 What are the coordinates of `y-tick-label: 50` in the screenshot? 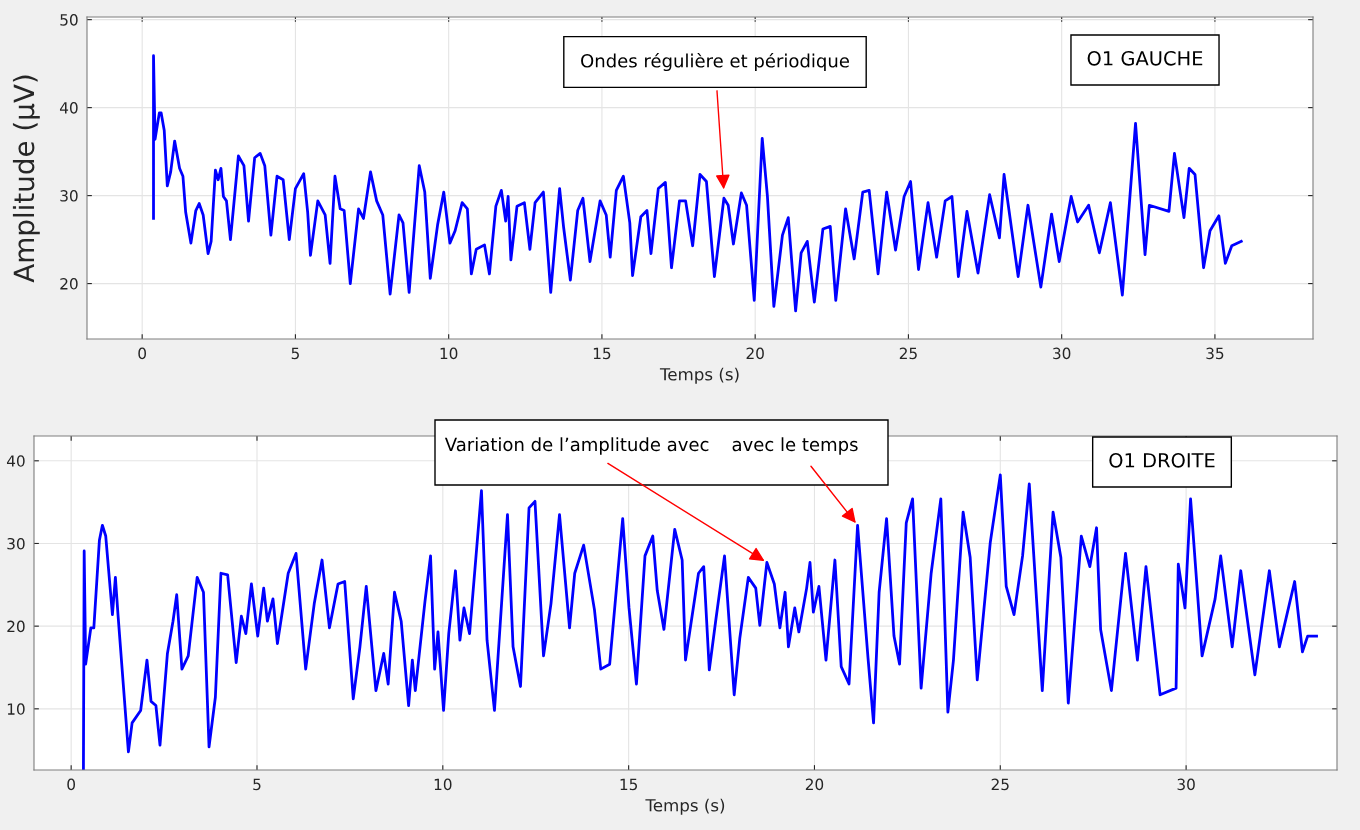 It's located at (69, 20).